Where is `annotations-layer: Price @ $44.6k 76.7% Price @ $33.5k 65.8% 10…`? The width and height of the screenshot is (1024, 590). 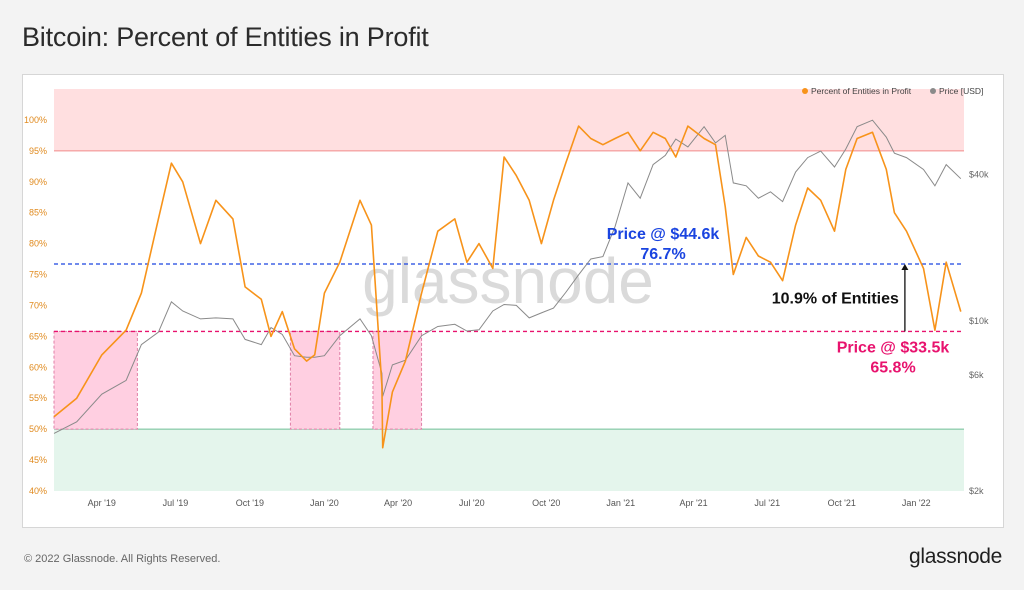
annotations-layer: Price @ $44.6k 76.7% Price @ $33.5k 65.8% 10… is located at coordinates (778, 301).